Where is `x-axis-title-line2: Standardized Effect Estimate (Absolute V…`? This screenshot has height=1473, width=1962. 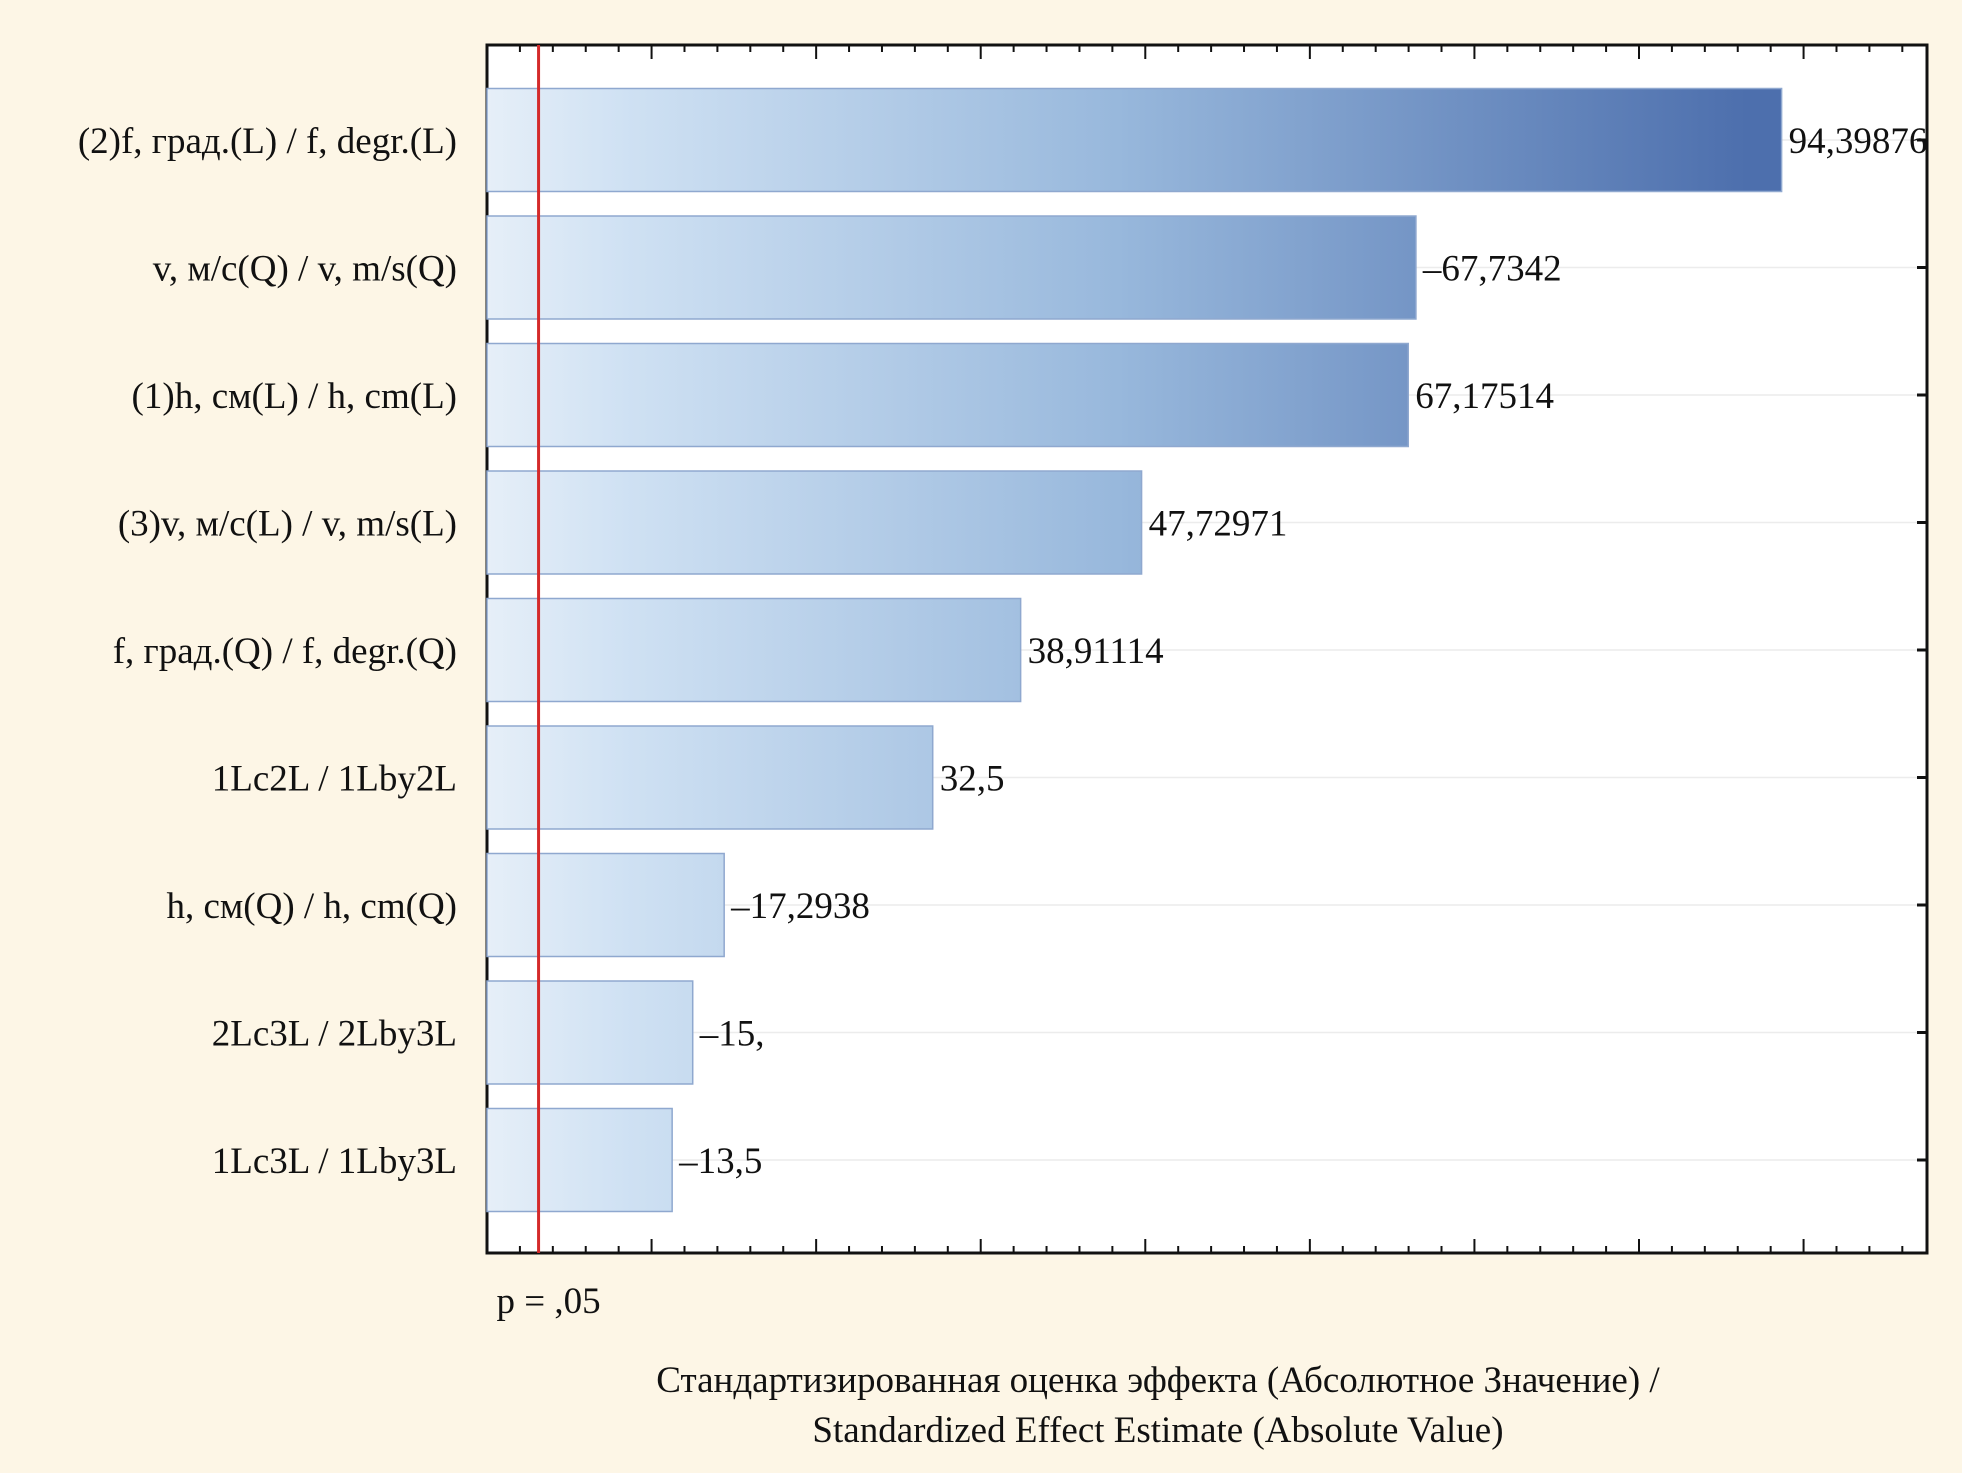
x-axis-title-line2: Standardized Effect Estimate (Absolute V… is located at coordinates (1157, 1430).